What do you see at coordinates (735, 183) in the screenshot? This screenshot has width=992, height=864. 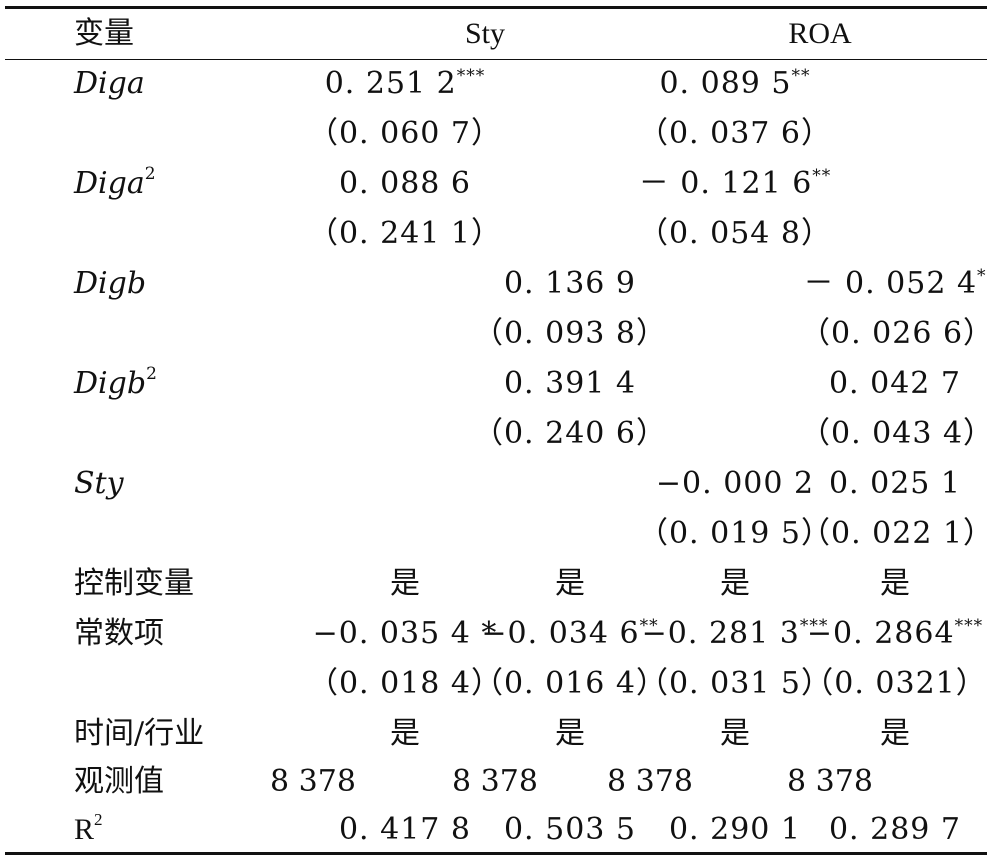 I see `diga2-coef-c3: － 0. 121 6**` at bounding box center [735, 183].